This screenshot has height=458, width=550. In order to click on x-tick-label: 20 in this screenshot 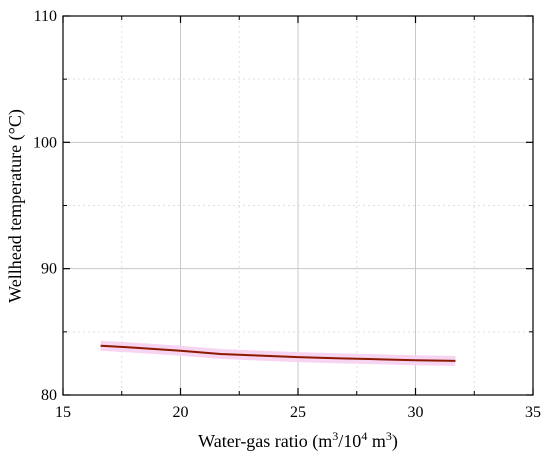, I will do `click(181, 412)`.